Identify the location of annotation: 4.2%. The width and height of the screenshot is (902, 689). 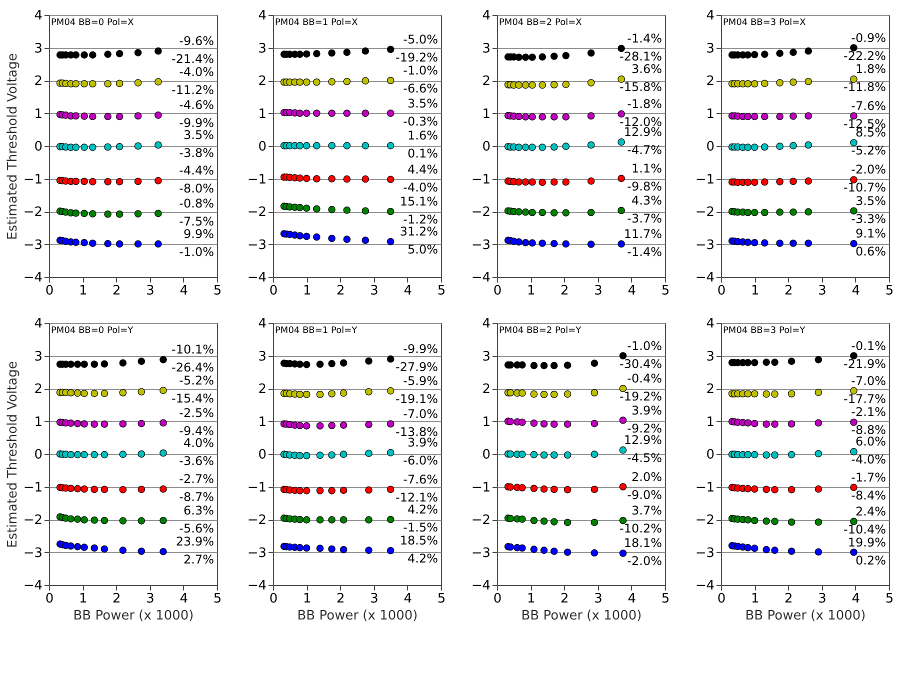
(423, 559).